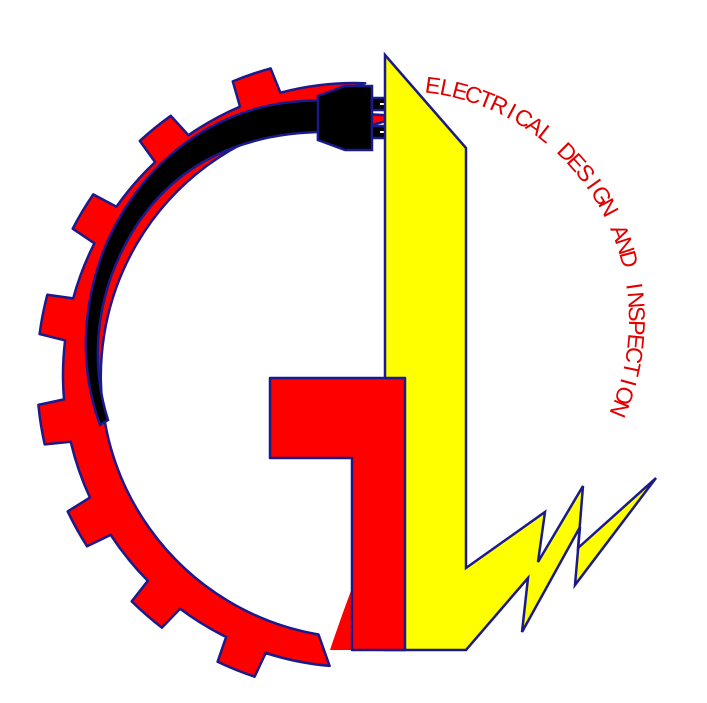 This screenshot has height=703, width=707. I want to click on tagline-letter: I, so click(634, 286).